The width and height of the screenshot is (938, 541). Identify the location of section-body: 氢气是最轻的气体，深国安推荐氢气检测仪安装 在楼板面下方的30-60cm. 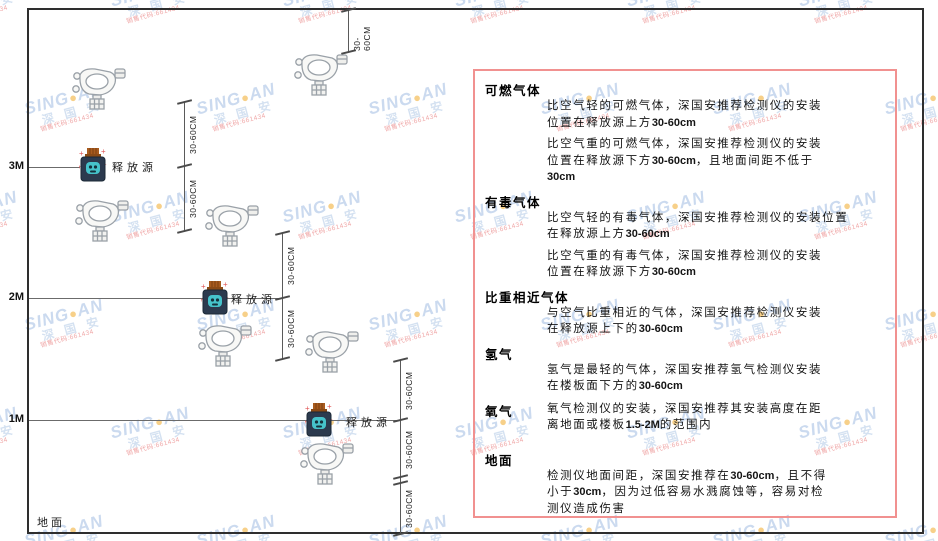
(716, 369).